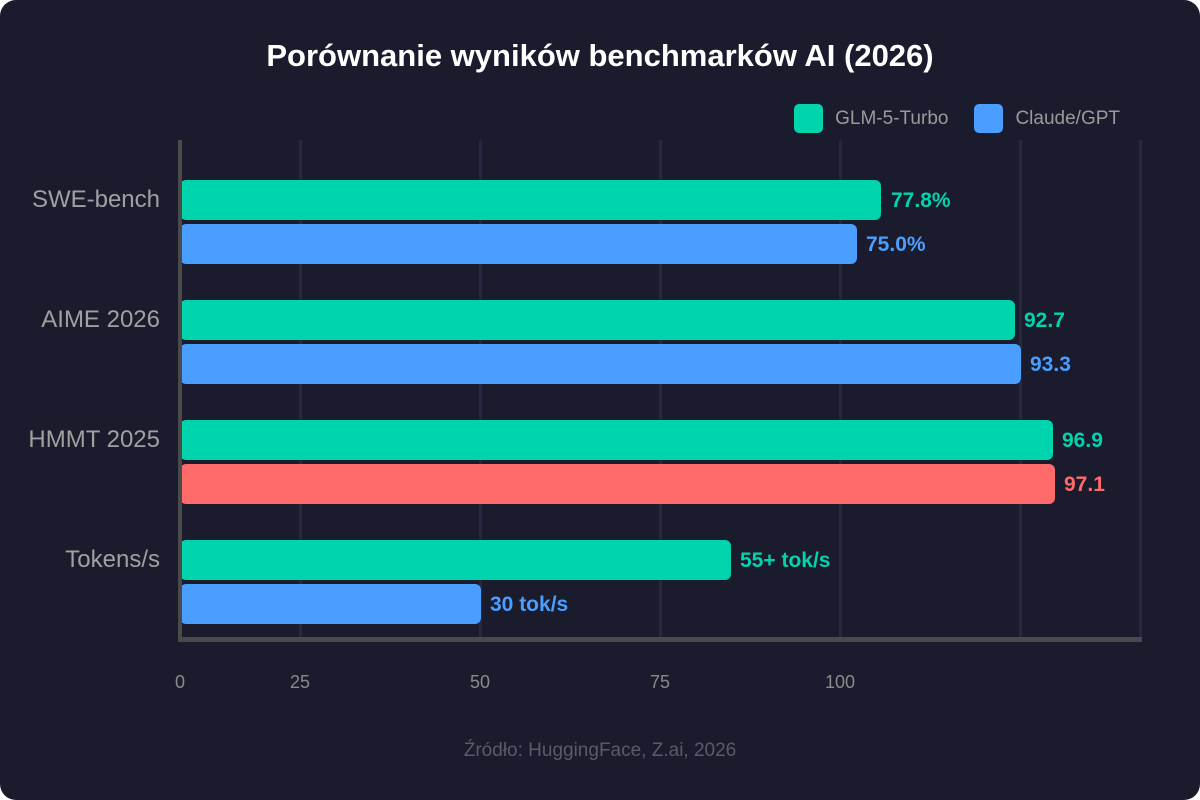  What do you see at coordinates (1050, 364) in the screenshot?
I see `value-label: 93.3` at bounding box center [1050, 364].